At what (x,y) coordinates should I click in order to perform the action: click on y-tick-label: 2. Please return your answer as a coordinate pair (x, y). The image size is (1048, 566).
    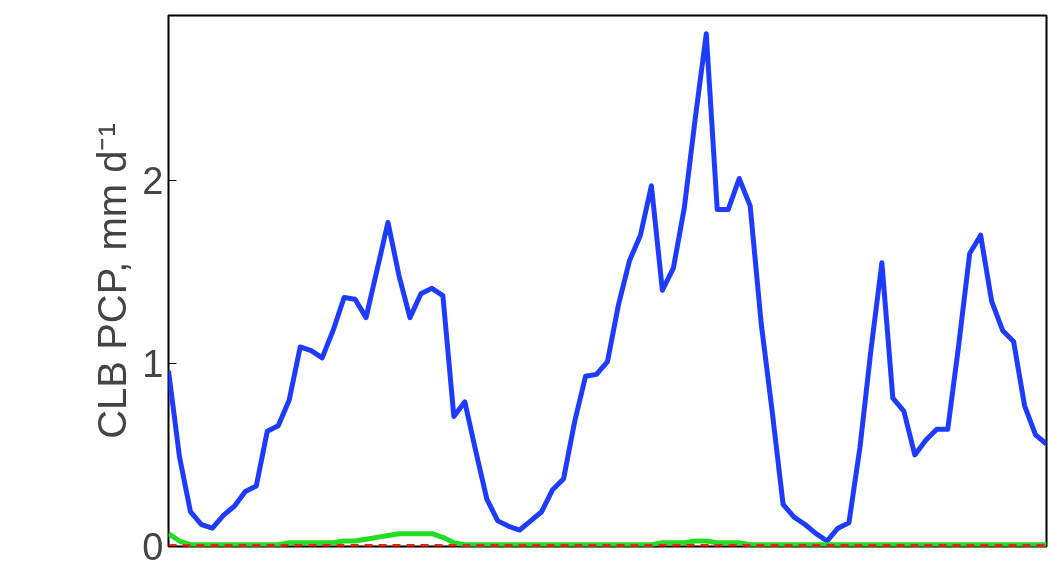
    Looking at the image, I should click on (153, 180).